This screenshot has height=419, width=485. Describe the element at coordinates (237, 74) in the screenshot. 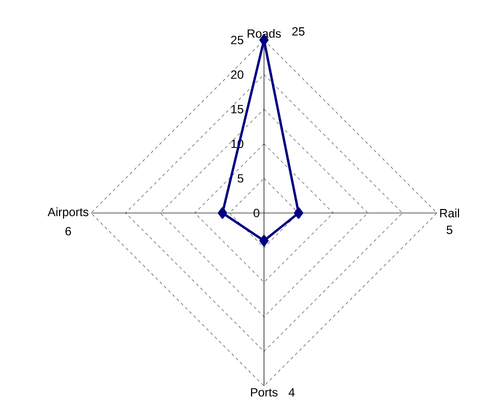

I see `y-tick-label: 20` at that location.